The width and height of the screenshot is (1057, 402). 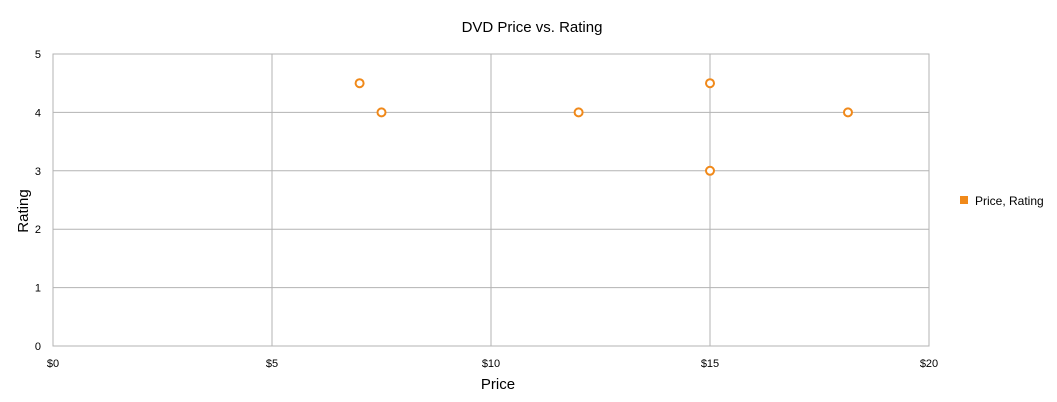 I want to click on y-tick-label: 2, so click(x=38, y=230).